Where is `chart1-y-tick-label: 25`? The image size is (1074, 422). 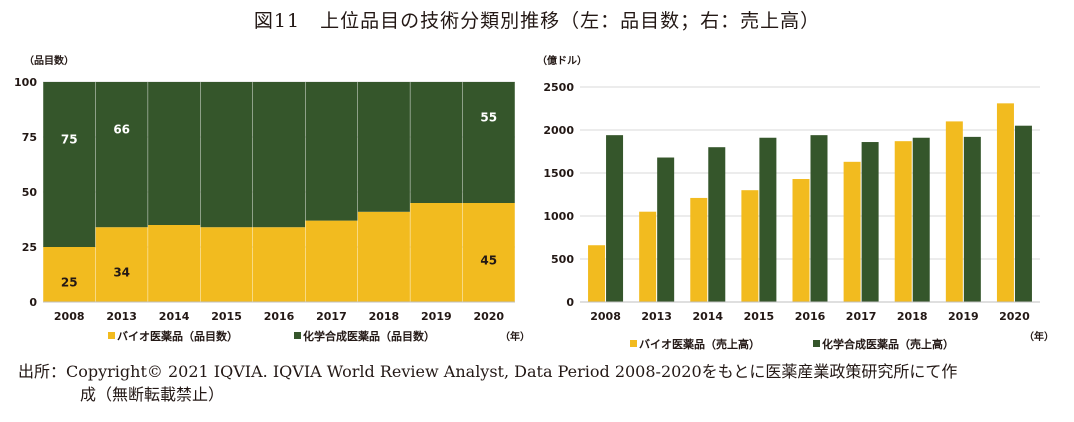 chart1-y-tick-label: 25 is located at coordinates (29, 247).